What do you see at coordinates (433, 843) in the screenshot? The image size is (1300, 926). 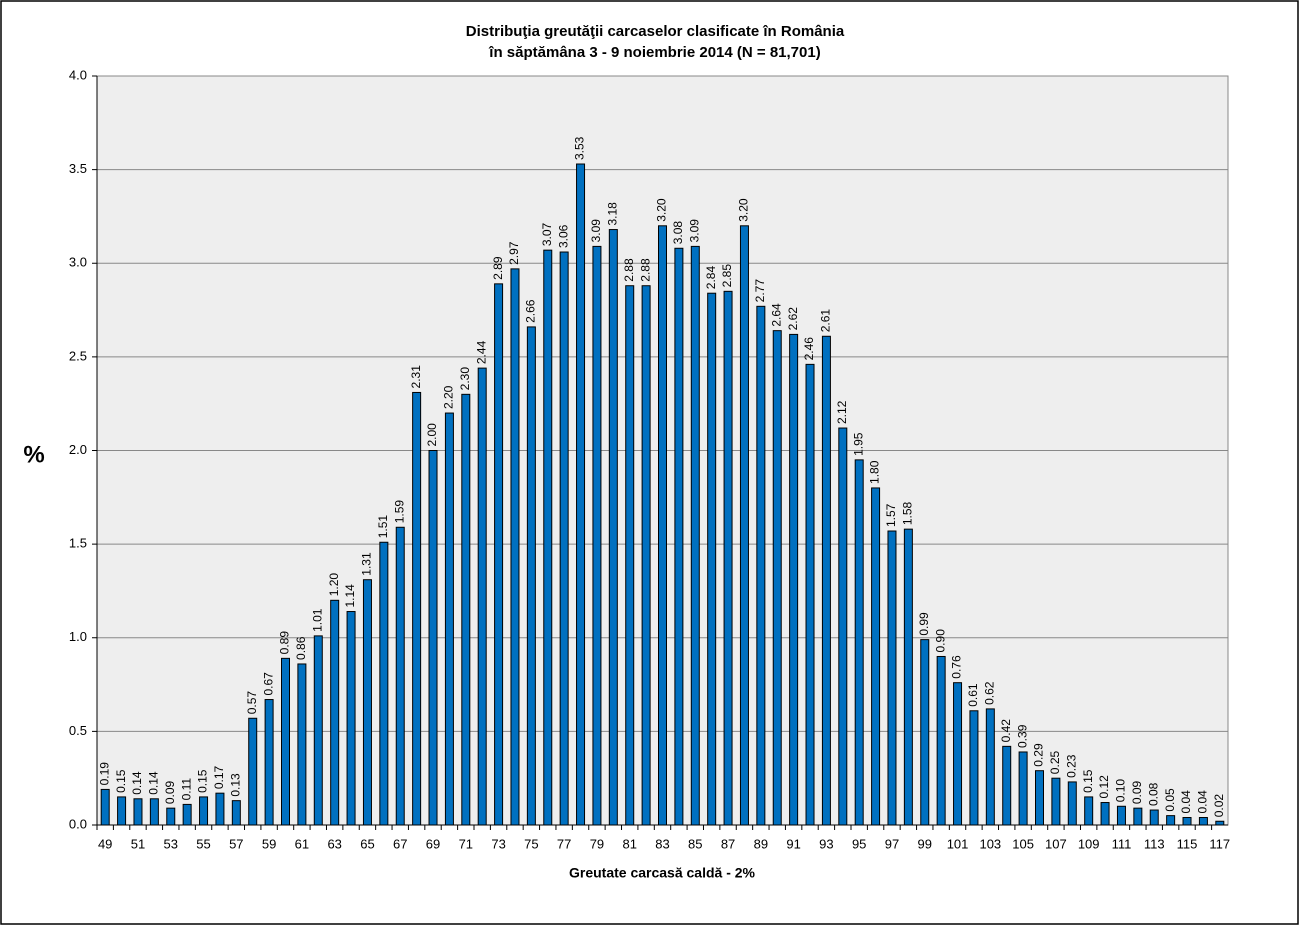 I see `x-tick-label: 69` at bounding box center [433, 843].